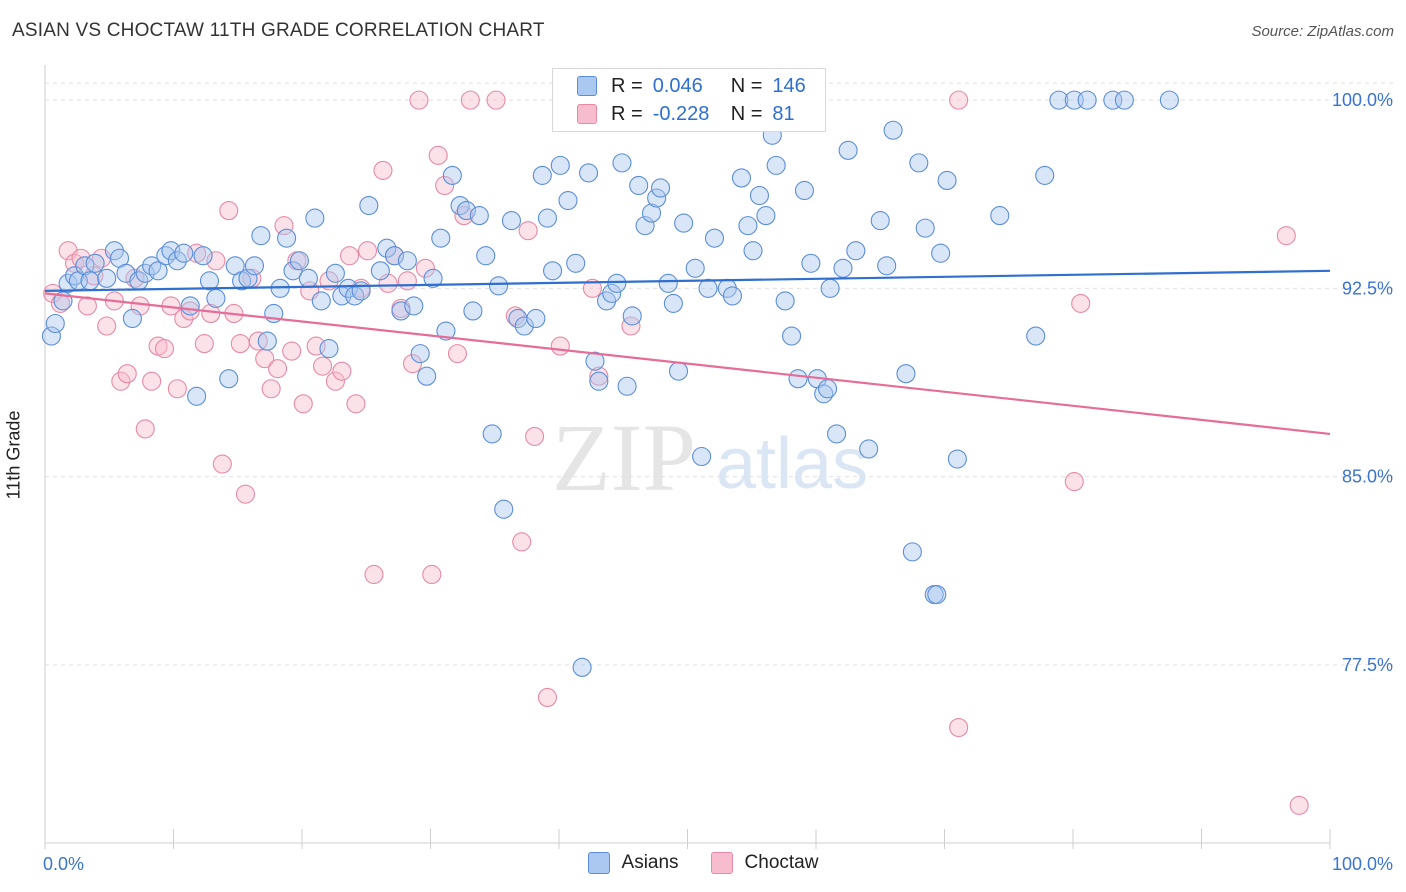 The image size is (1406, 892). I want to click on x-tick-label-min: 0.0%, so click(63, 864).